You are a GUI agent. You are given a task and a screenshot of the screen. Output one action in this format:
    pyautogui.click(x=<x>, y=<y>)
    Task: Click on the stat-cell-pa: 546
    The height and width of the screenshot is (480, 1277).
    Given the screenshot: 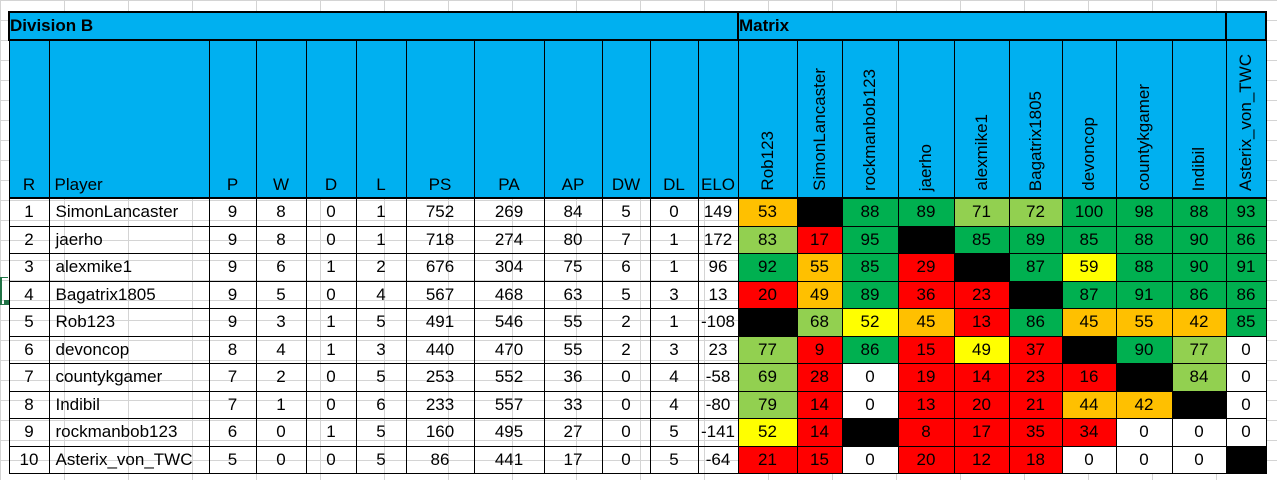 What is the action you would take?
    pyautogui.click(x=509, y=322)
    